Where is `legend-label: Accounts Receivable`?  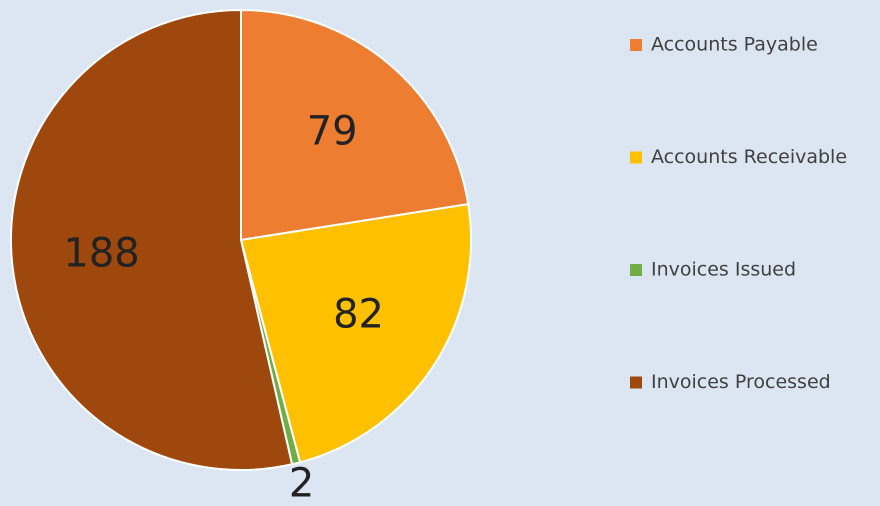
legend-label: Accounts Receivable is located at coordinates (749, 157).